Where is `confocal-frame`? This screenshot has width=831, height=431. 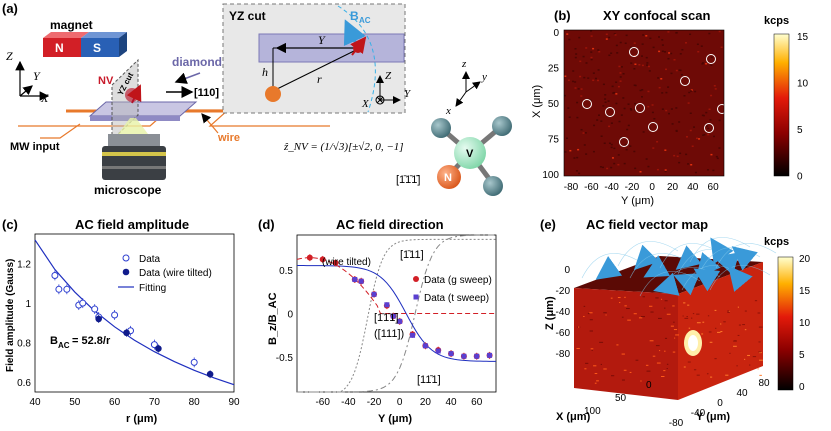
confocal-frame is located at coordinates (644, 103).